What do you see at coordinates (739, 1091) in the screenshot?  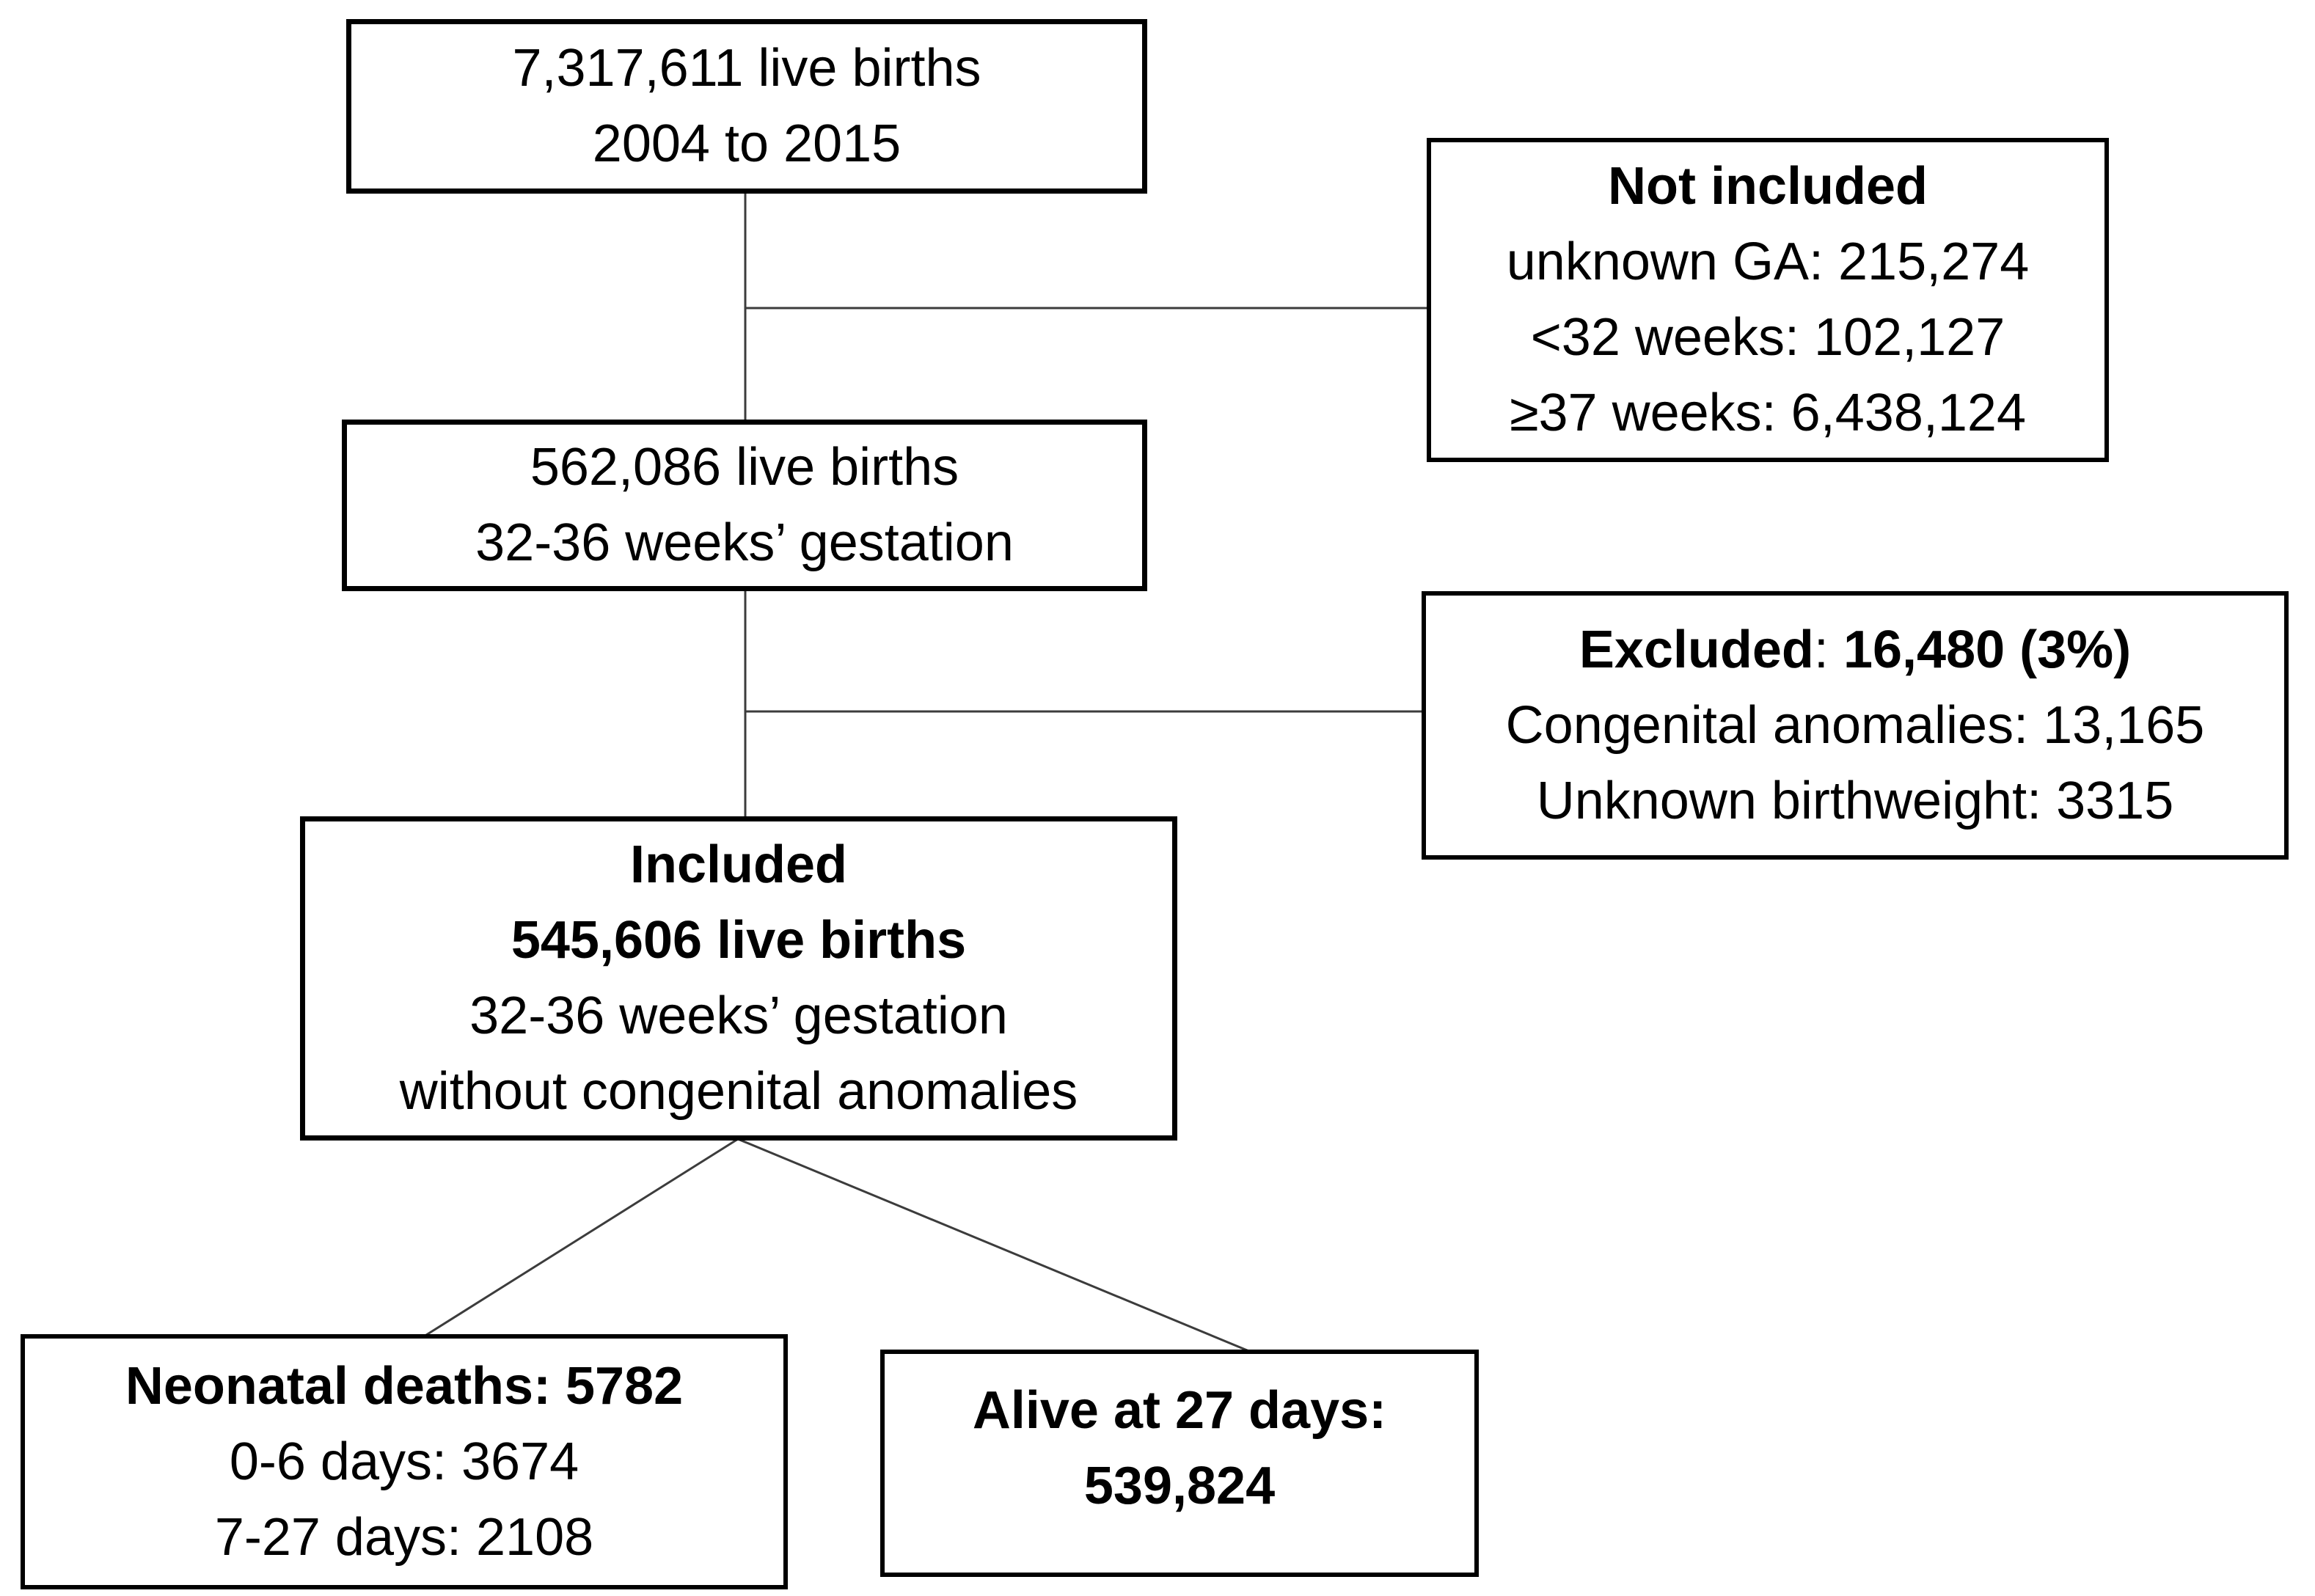 I see `included-no-anomalies: without congenital anomalies` at bounding box center [739, 1091].